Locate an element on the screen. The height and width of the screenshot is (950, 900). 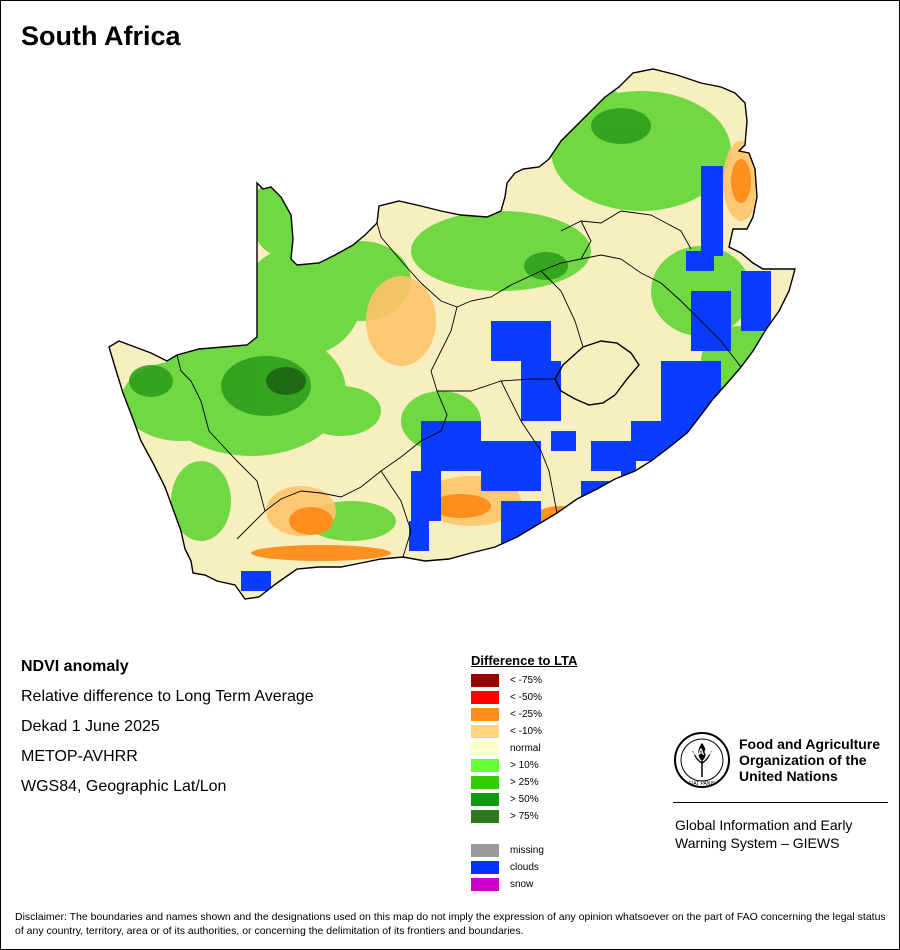
info-date: Dekad 1 June 2025 is located at coordinates (90, 726).